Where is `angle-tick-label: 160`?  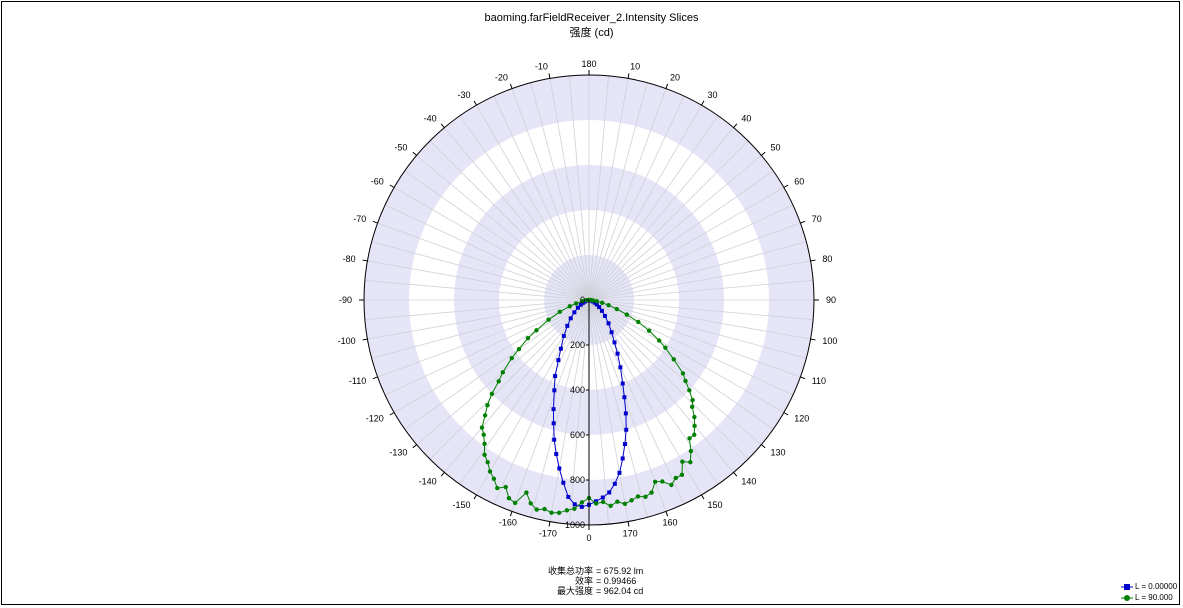
angle-tick-label: 160 is located at coordinates (670, 523).